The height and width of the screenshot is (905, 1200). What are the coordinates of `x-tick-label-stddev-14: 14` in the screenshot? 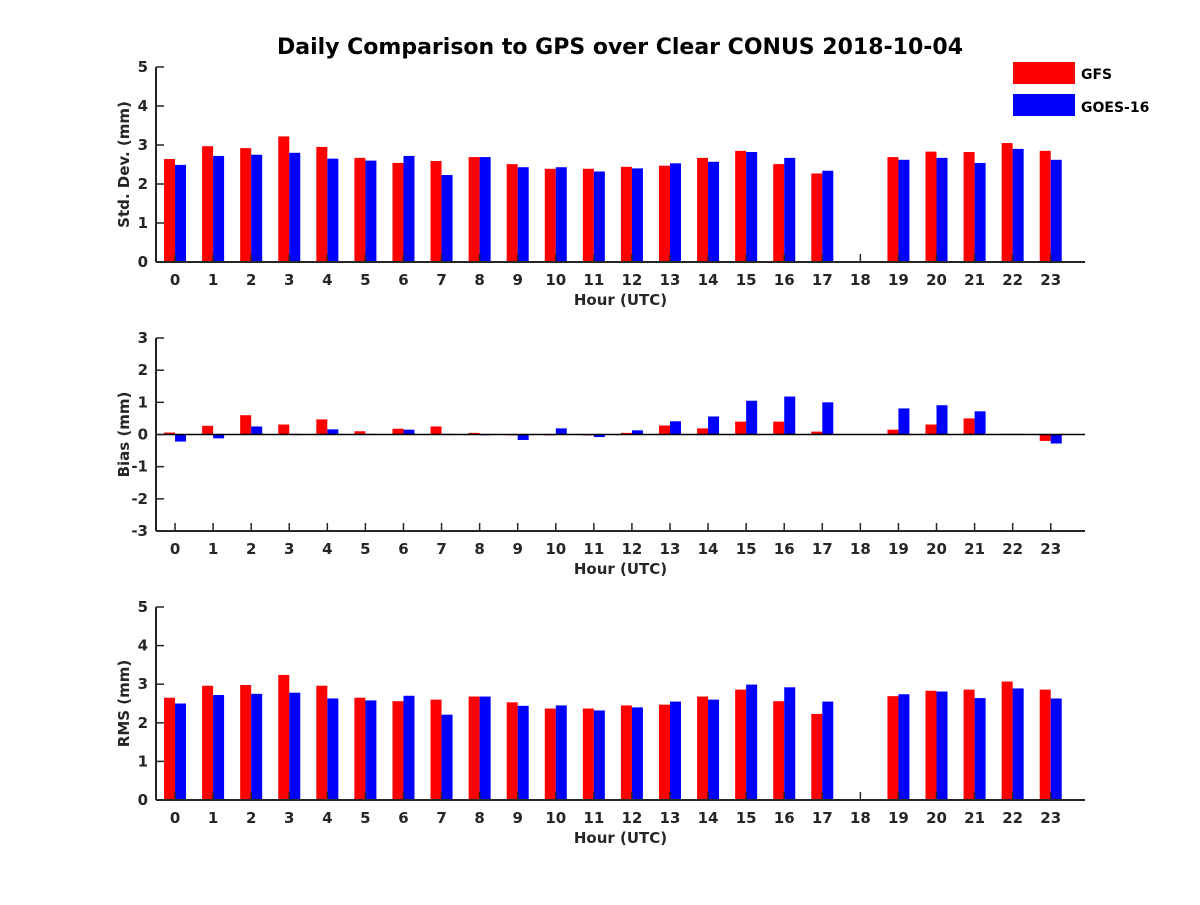 It's located at (708, 280).